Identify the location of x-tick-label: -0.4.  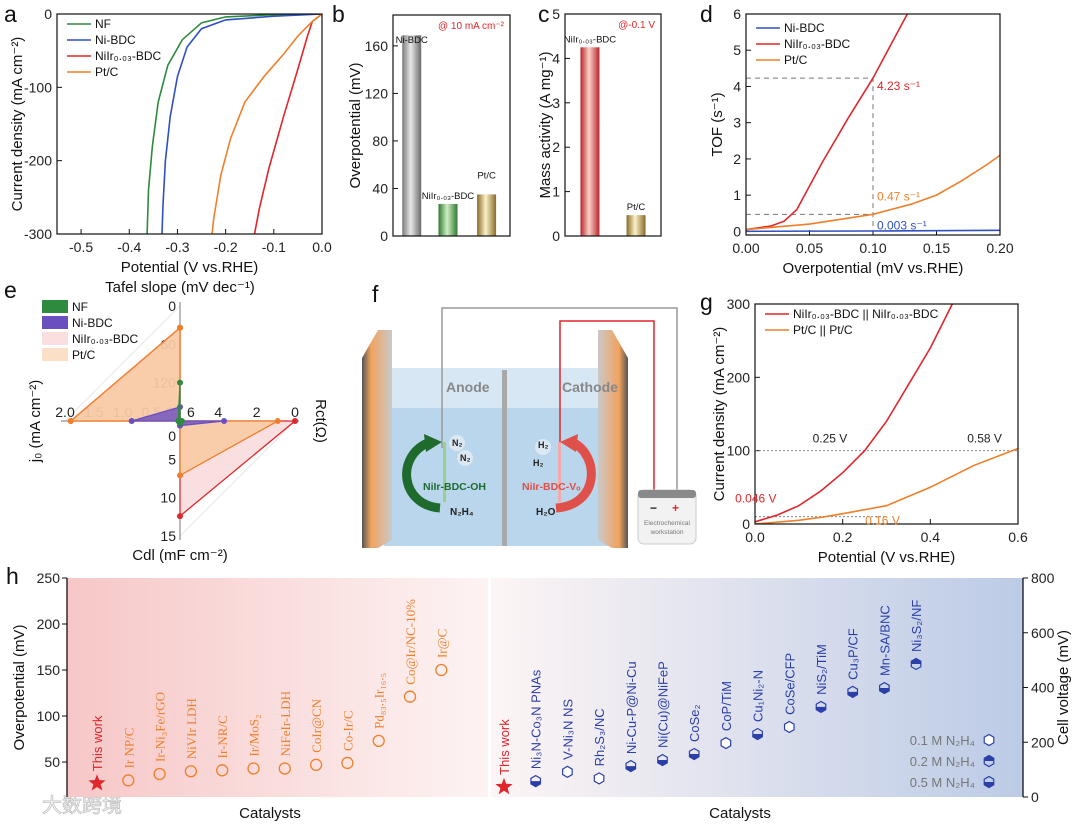
(129, 247).